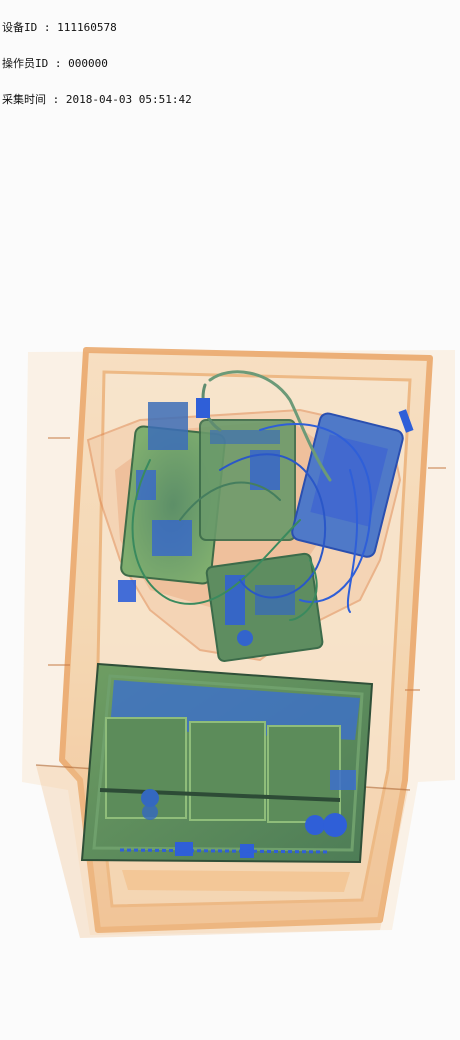 The width and height of the screenshot is (460, 1040). What do you see at coordinates (59, 27) in the screenshot?
I see `device-id-label: 设备ID : 111160578` at bounding box center [59, 27].